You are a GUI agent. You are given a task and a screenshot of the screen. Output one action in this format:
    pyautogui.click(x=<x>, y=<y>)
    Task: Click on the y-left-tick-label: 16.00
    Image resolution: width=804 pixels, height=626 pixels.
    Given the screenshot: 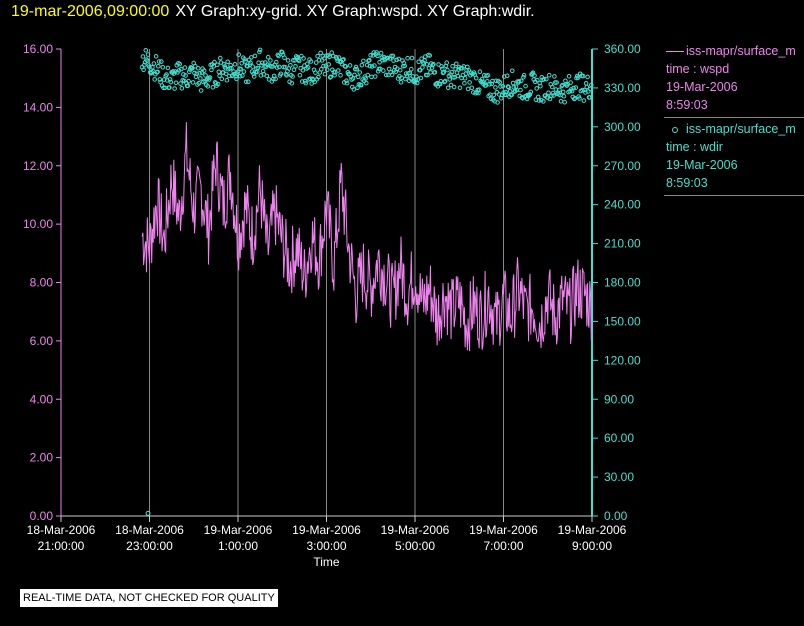 What is the action you would take?
    pyautogui.click(x=38, y=49)
    